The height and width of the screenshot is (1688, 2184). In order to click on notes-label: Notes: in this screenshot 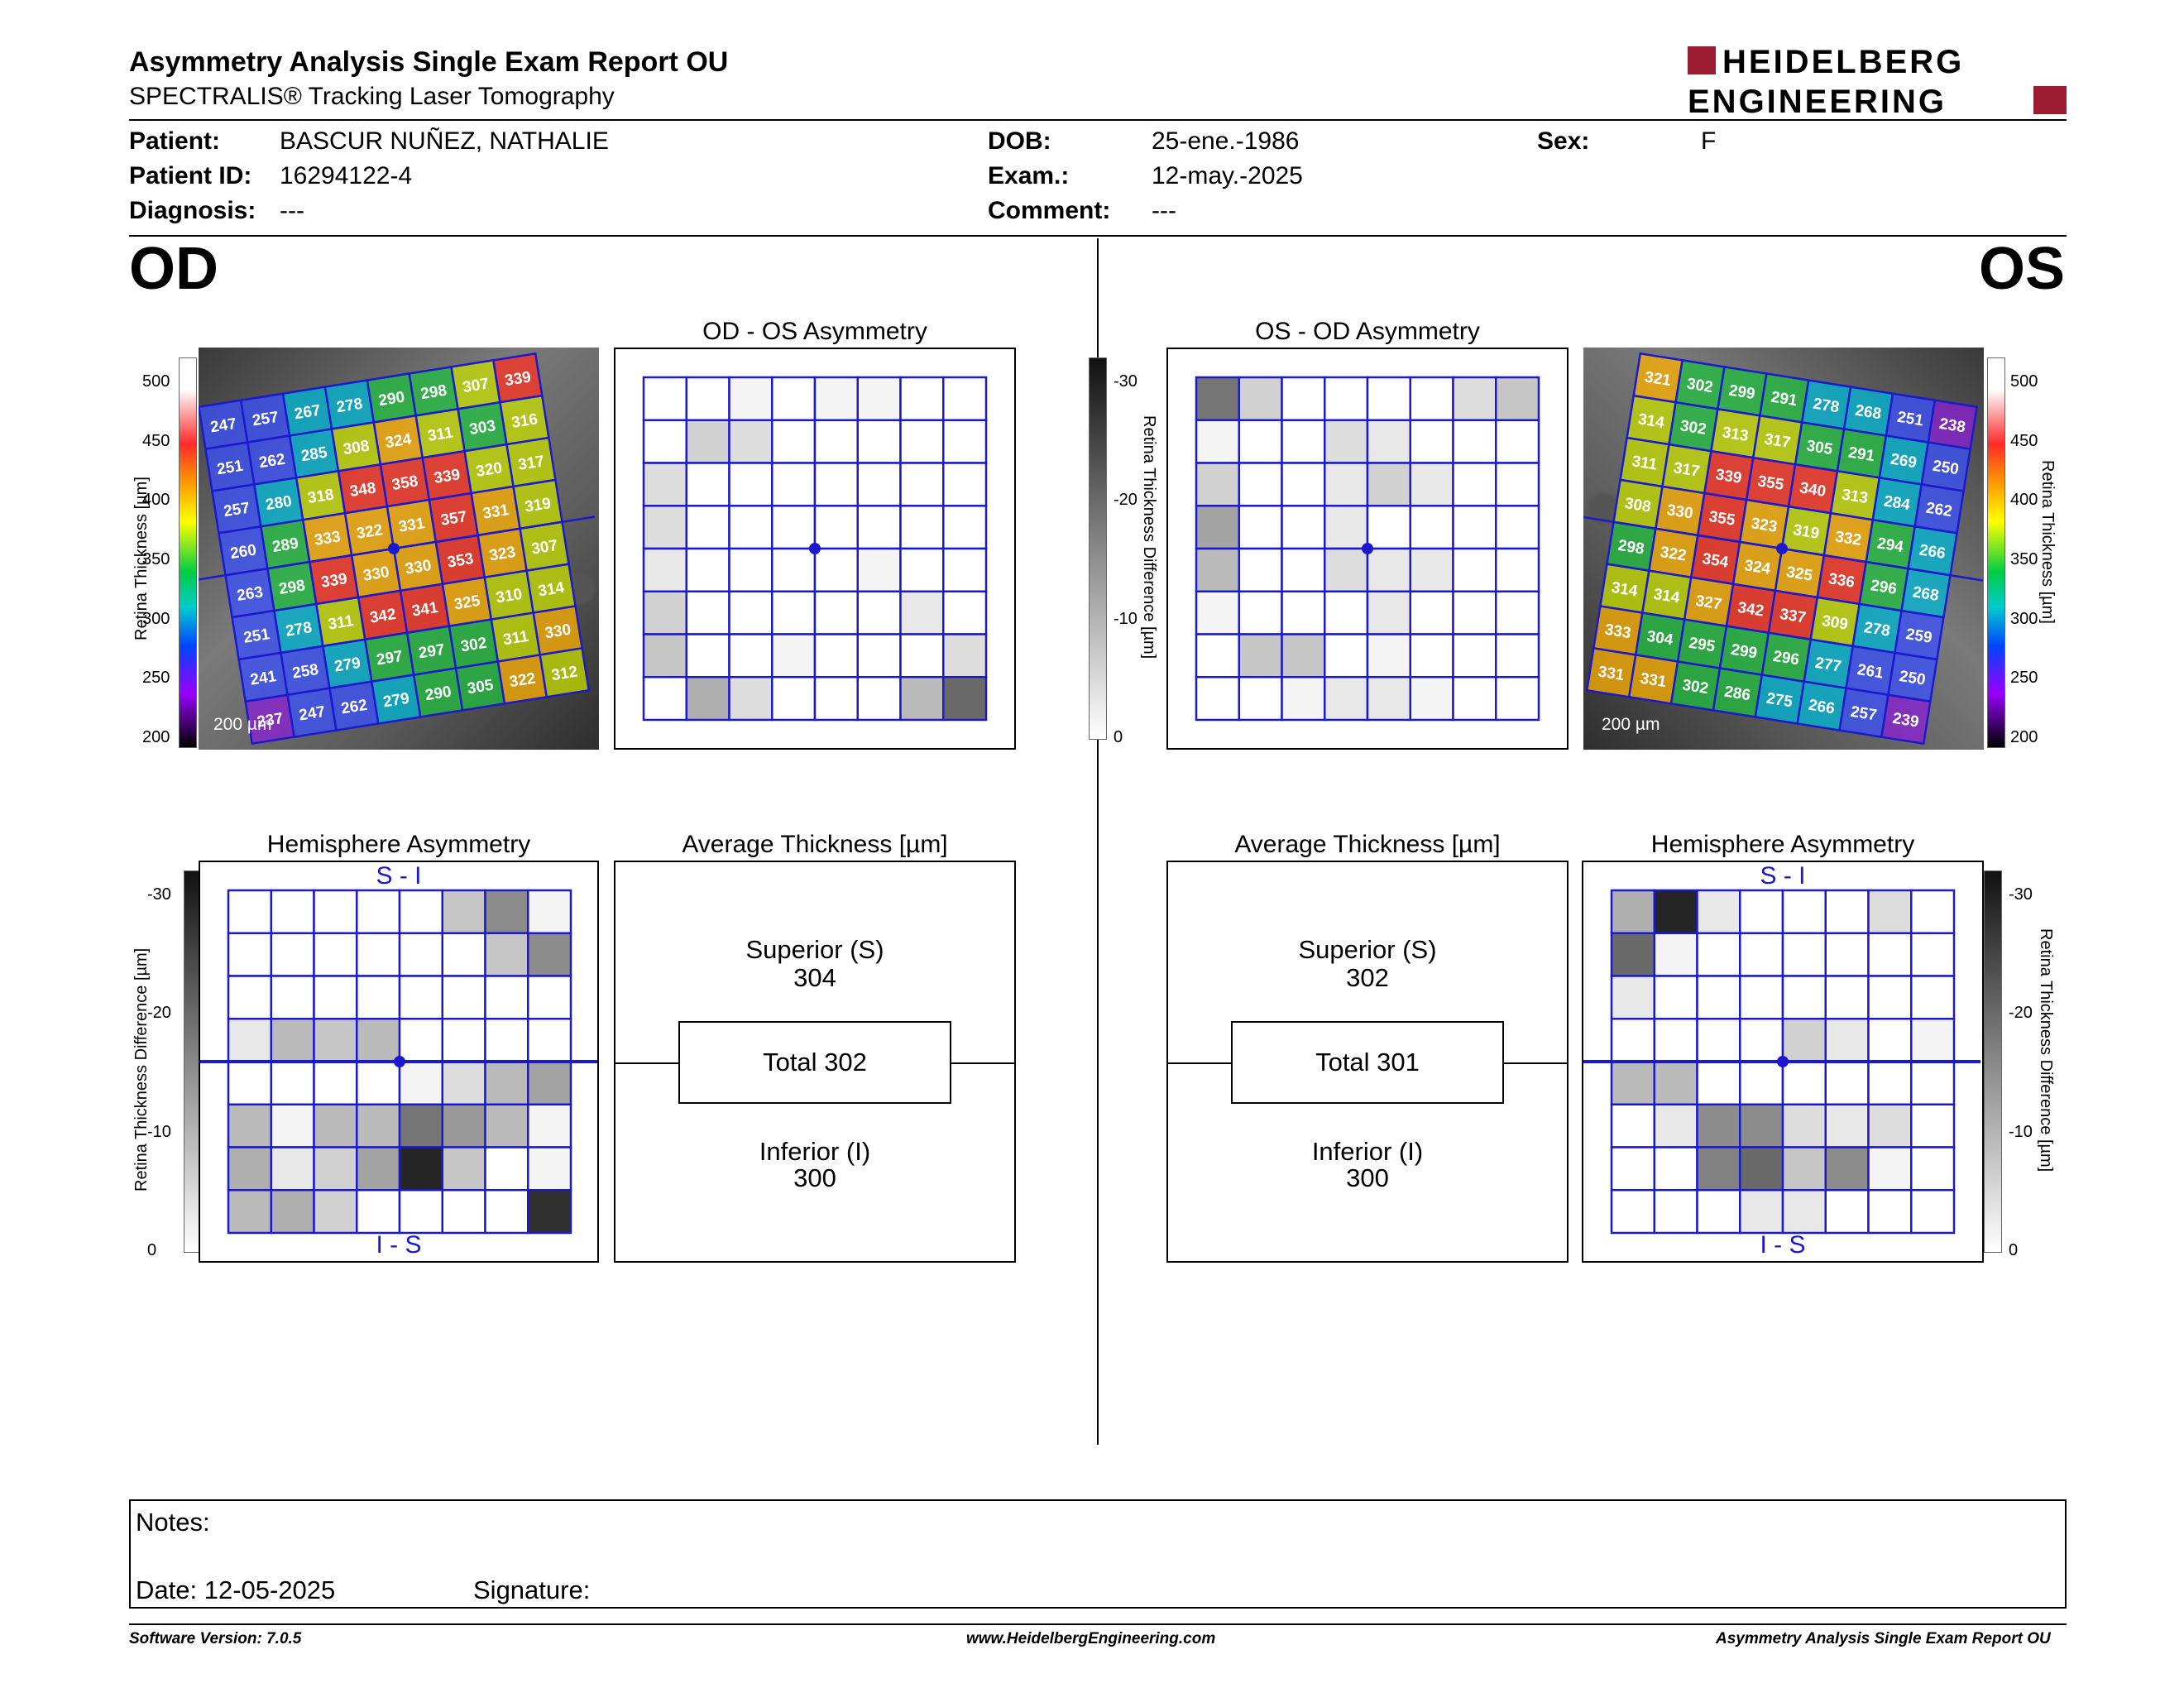, I will do `click(173, 1522)`.